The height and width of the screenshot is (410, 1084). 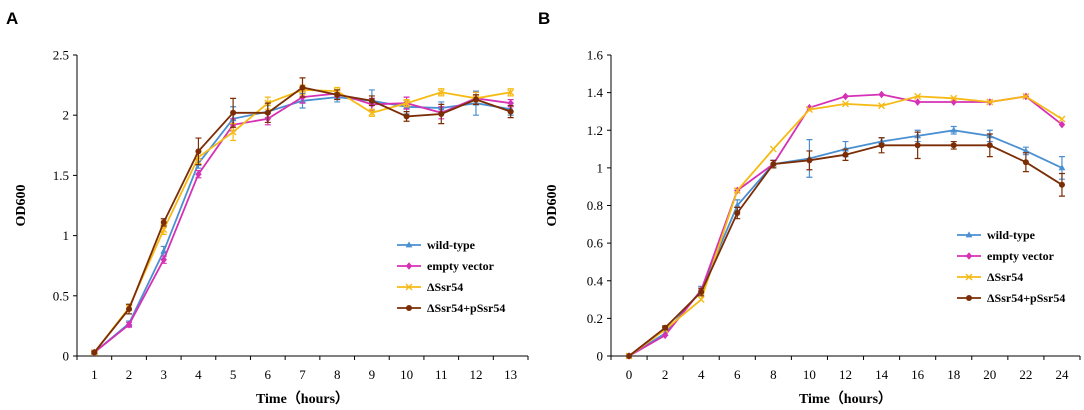 What do you see at coordinates (595, 243) in the screenshot?
I see `y-tick-label: 0.6` at bounding box center [595, 243].